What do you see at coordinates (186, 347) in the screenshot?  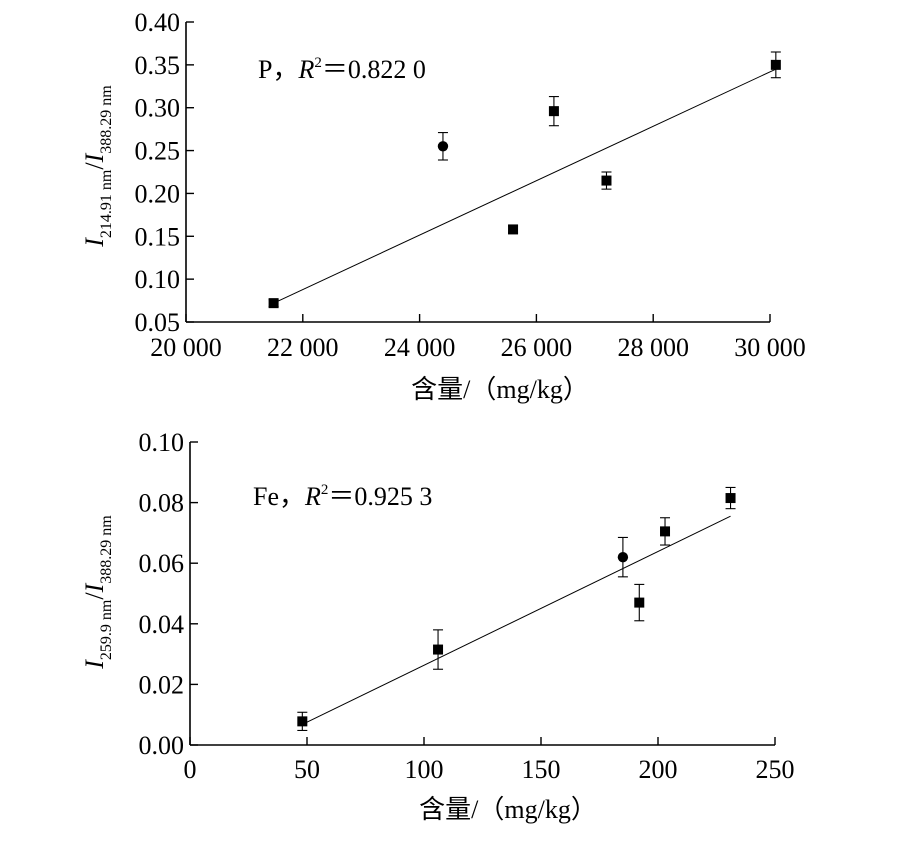 I see `x-tick-label-p: 20 000` at bounding box center [186, 347].